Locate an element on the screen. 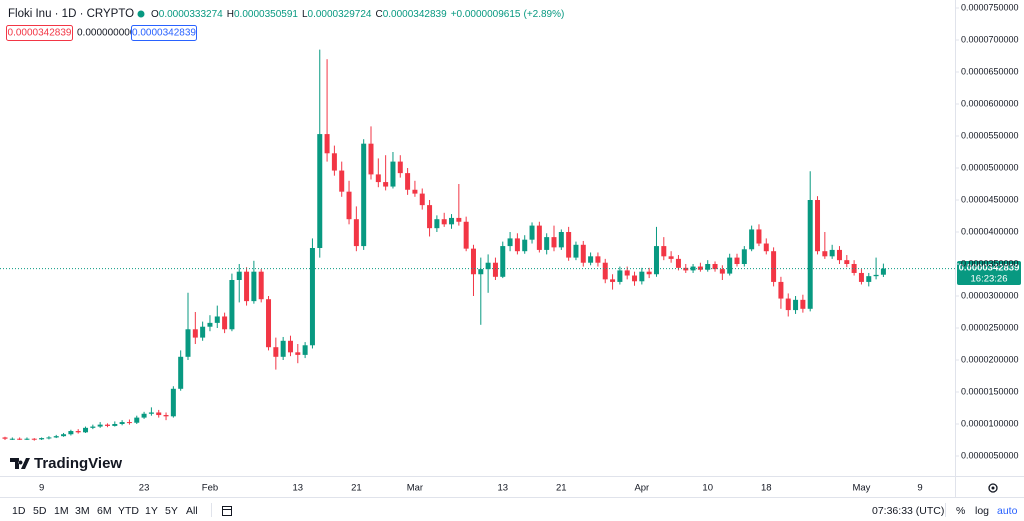  legend-value: 0.0000333274 is located at coordinates (191, 14).